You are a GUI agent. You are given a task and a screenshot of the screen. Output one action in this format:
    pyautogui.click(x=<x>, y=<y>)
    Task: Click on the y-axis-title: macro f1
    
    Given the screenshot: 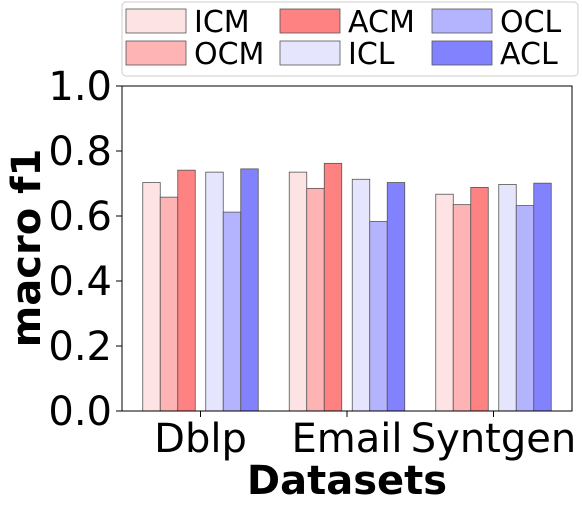 What is the action you would take?
    pyautogui.click(x=27, y=248)
    